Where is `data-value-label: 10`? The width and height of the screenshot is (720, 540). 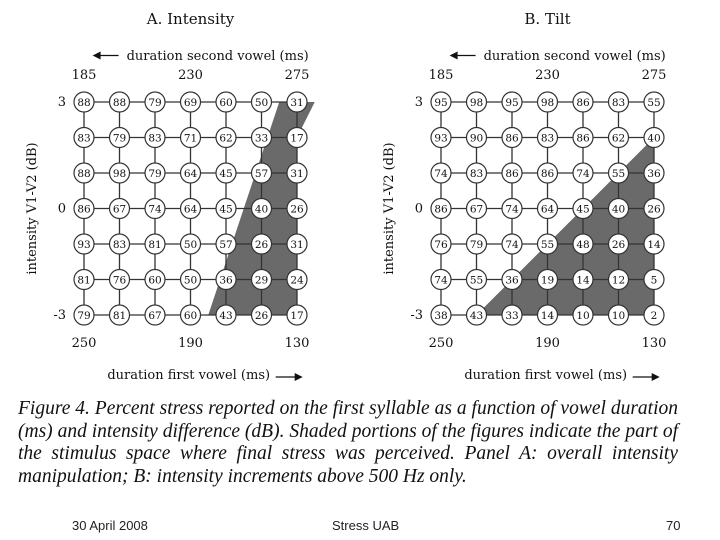 data-value-label: 10 is located at coordinates (618, 316).